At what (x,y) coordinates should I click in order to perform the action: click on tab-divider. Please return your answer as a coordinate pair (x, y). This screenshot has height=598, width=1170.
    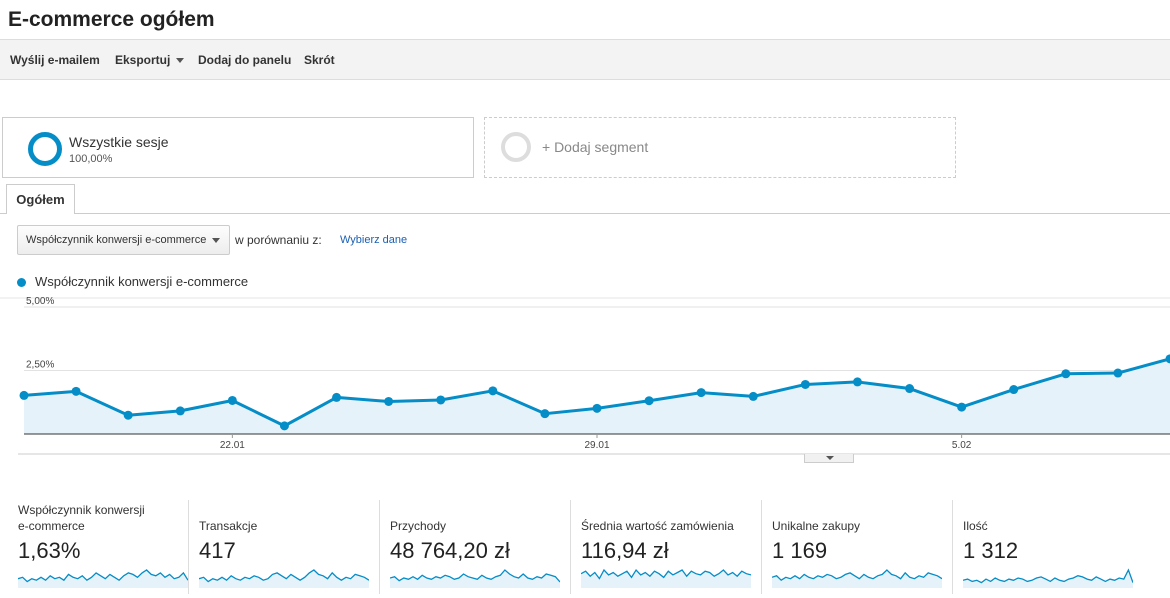
    Looking at the image, I should click on (585, 213).